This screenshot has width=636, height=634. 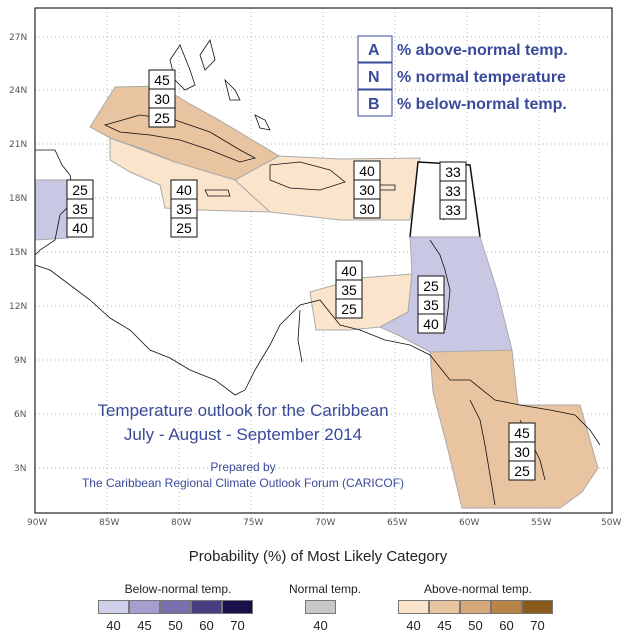 I want to click on lat-tick: 3N, so click(x=20, y=469).